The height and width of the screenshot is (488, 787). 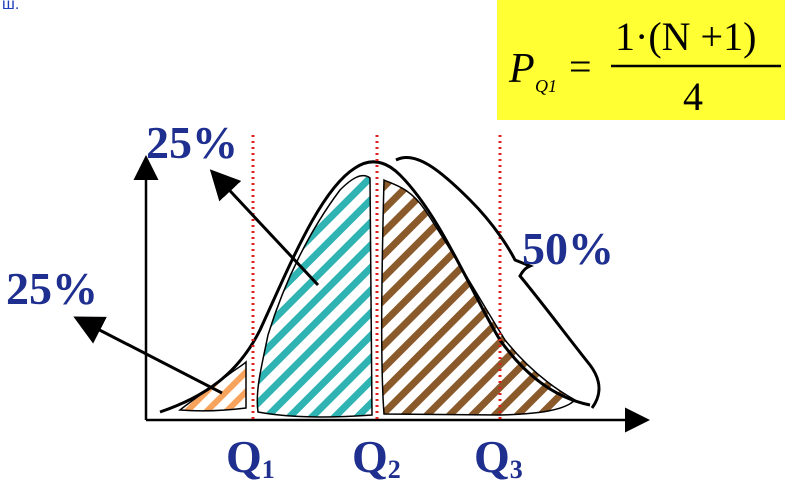 What do you see at coordinates (52, 288) in the screenshot?
I see `label-25-left: 25%` at bounding box center [52, 288].